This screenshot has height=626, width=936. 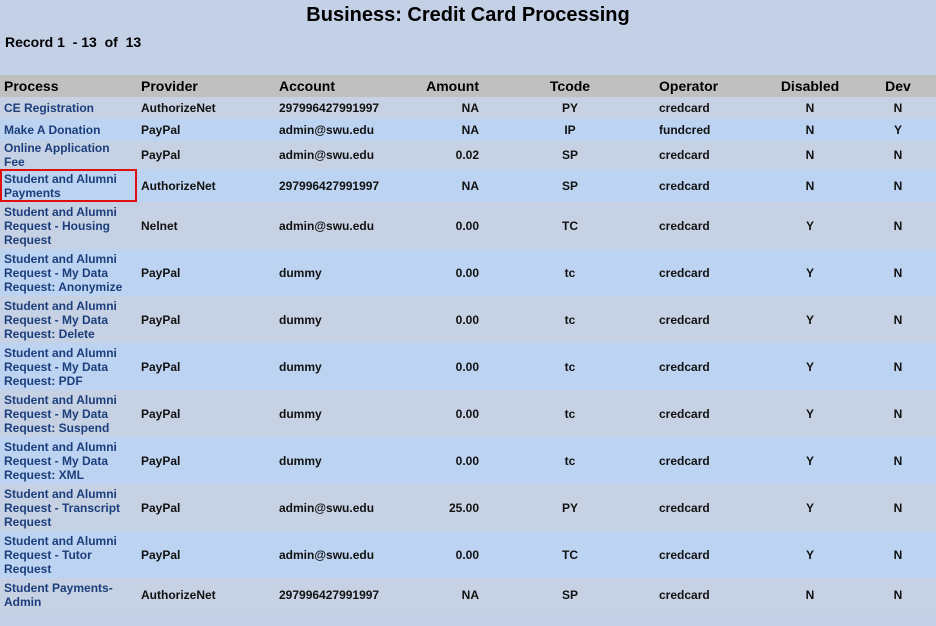 What do you see at coordinates (340, 86) in the screenshot?
I see `column-header: Account` at bounding box center [340, 86].